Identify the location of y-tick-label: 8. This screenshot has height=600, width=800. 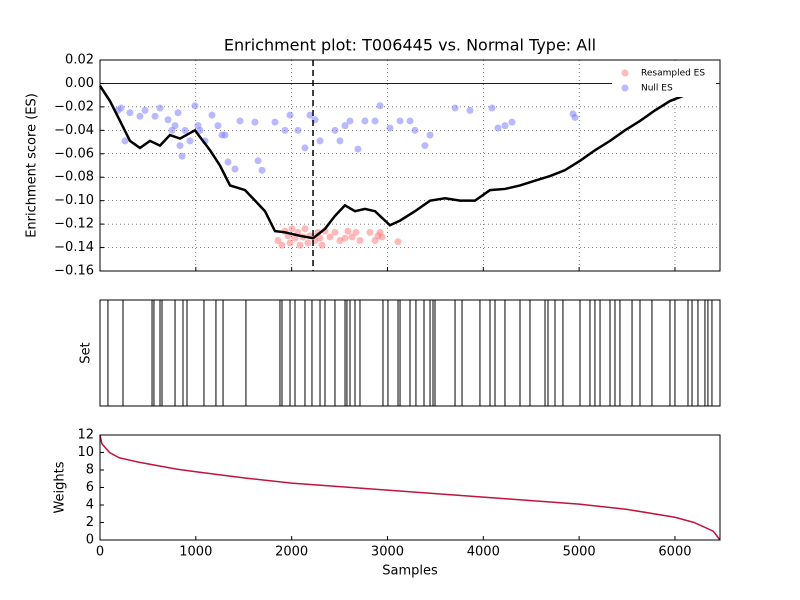
(90, 470).